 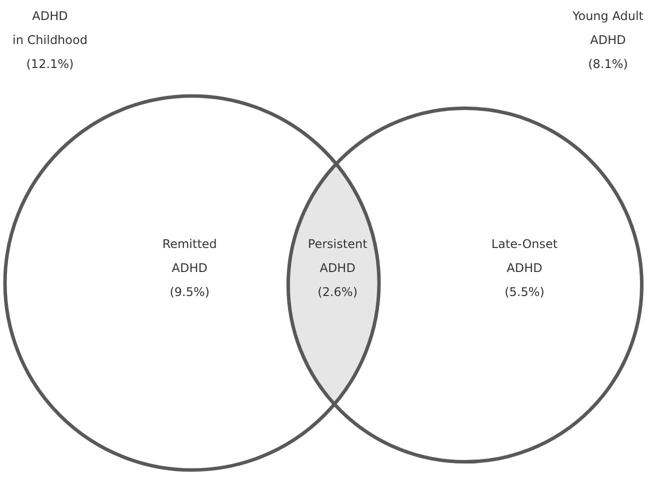 What do you see at coordinates (338, 256) in the screenshot?
I see `category-label: Persistent ADHD` at bounding box center [338, 256].